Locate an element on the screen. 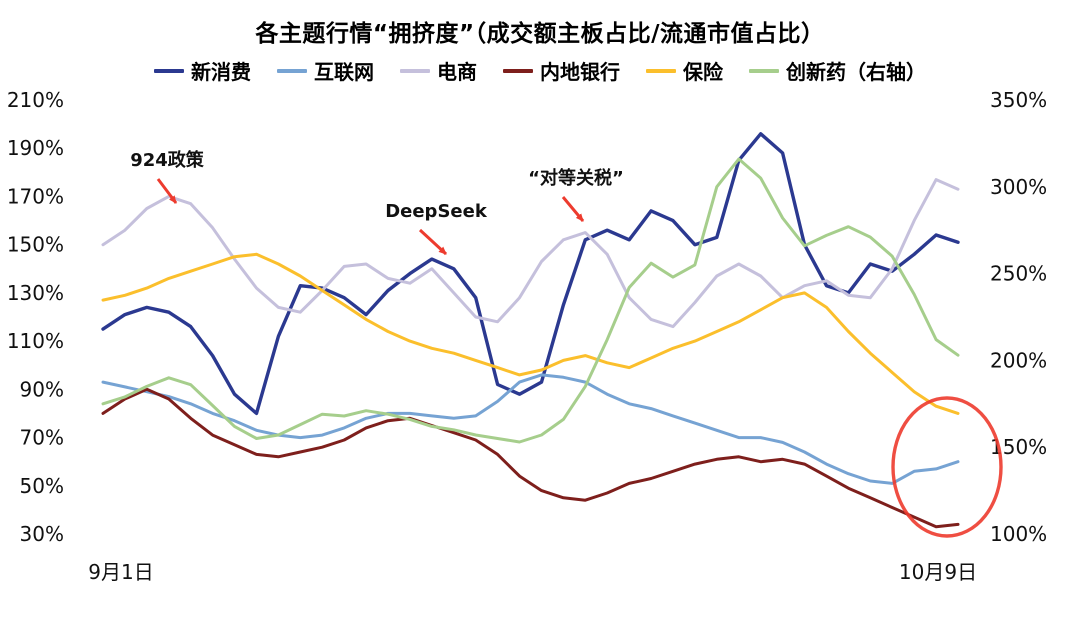  left-axis-tick: 30% is located at coordinates (42, 534).